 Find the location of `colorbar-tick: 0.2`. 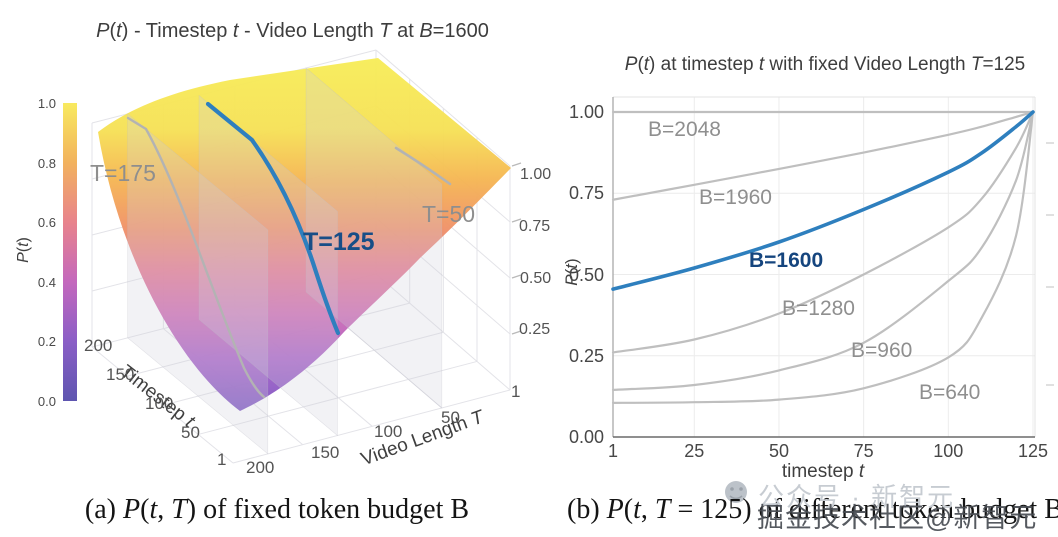

colorbar-tick: 0.2 is located at coordinates (46, 342).